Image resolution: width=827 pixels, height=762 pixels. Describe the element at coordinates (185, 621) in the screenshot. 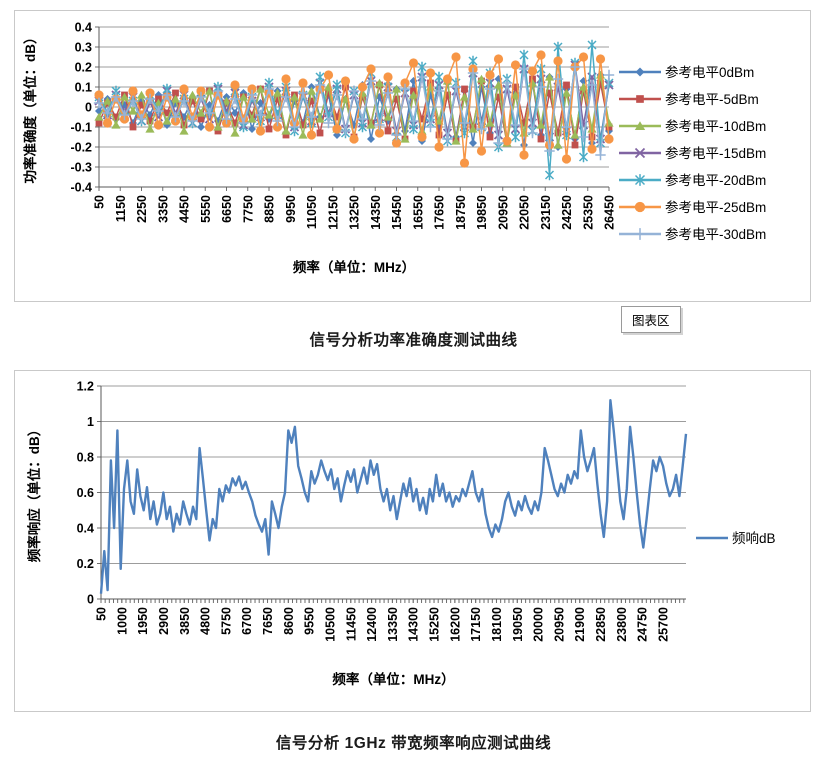

I see `x-tick-label: 3850` at that location.